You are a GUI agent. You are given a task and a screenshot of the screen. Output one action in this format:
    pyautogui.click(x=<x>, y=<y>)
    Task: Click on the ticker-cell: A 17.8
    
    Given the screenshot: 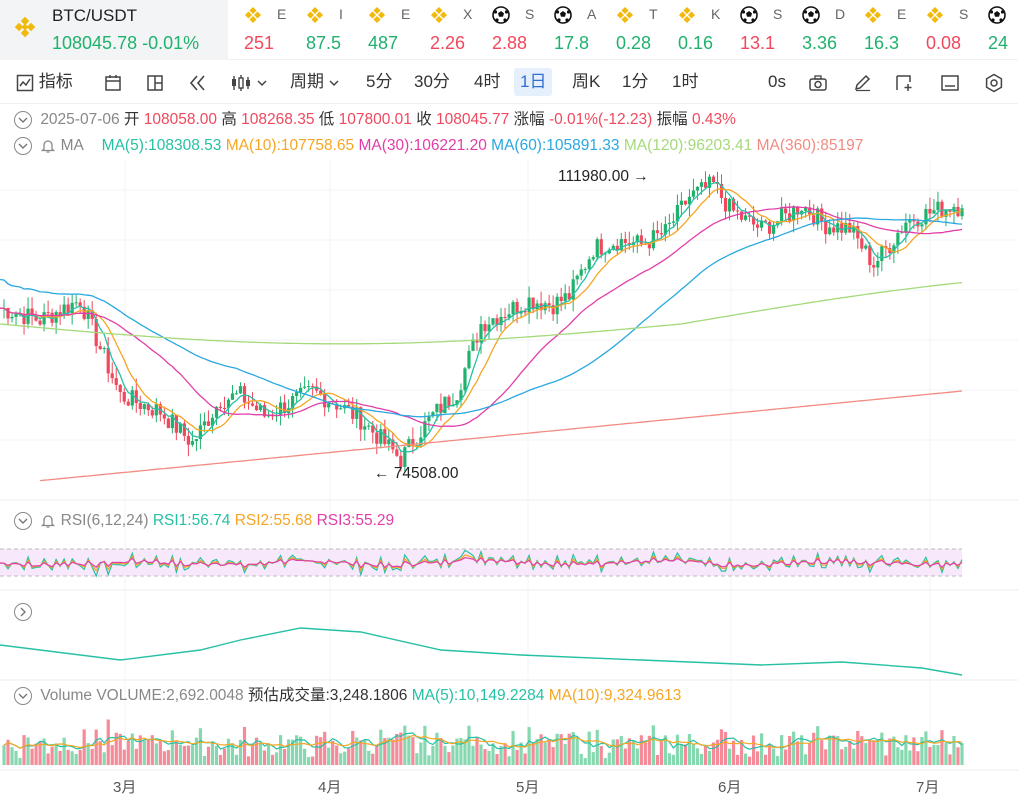 What is the action you would take?
    pyautogui.click(x=572, y=30)
    